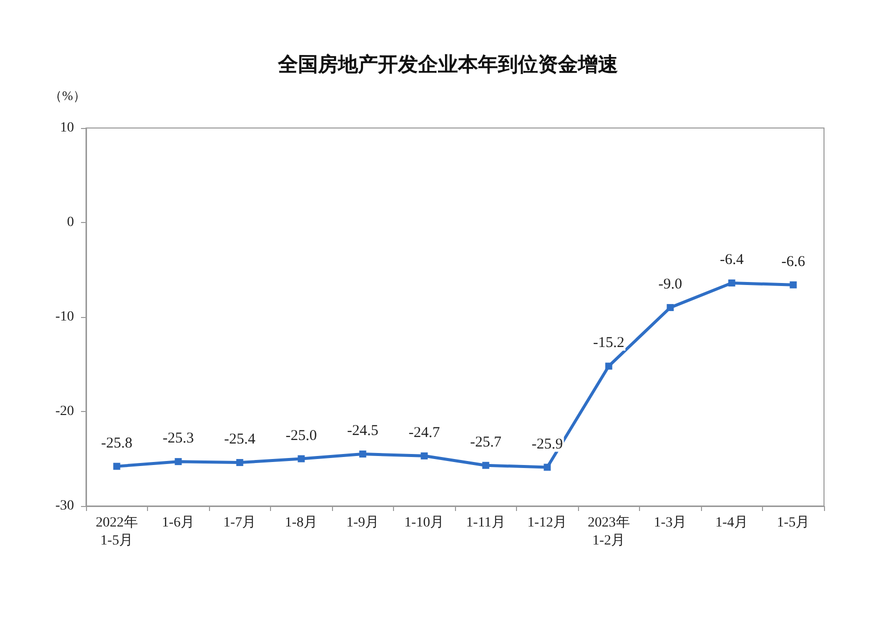  Describe the element at coordinates (609, 531) in the screenshot. I see `x-tick-label: 2023年 1-2月` at that location.